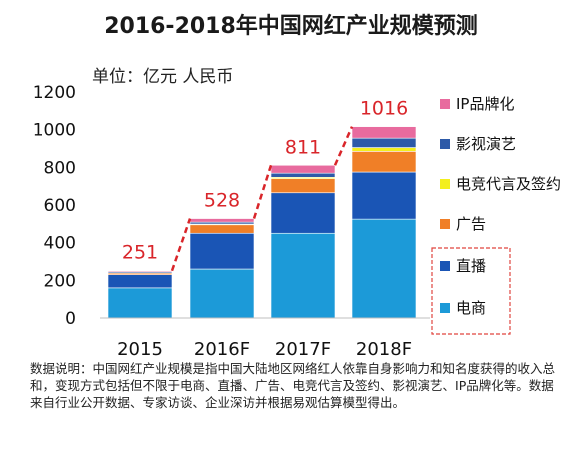 Image resolution: width=582 pixels, height=456 pixels. Describe the element at coordinates (140, 349) in the screenshot. I see `x-tick-label: 2015` at that location.